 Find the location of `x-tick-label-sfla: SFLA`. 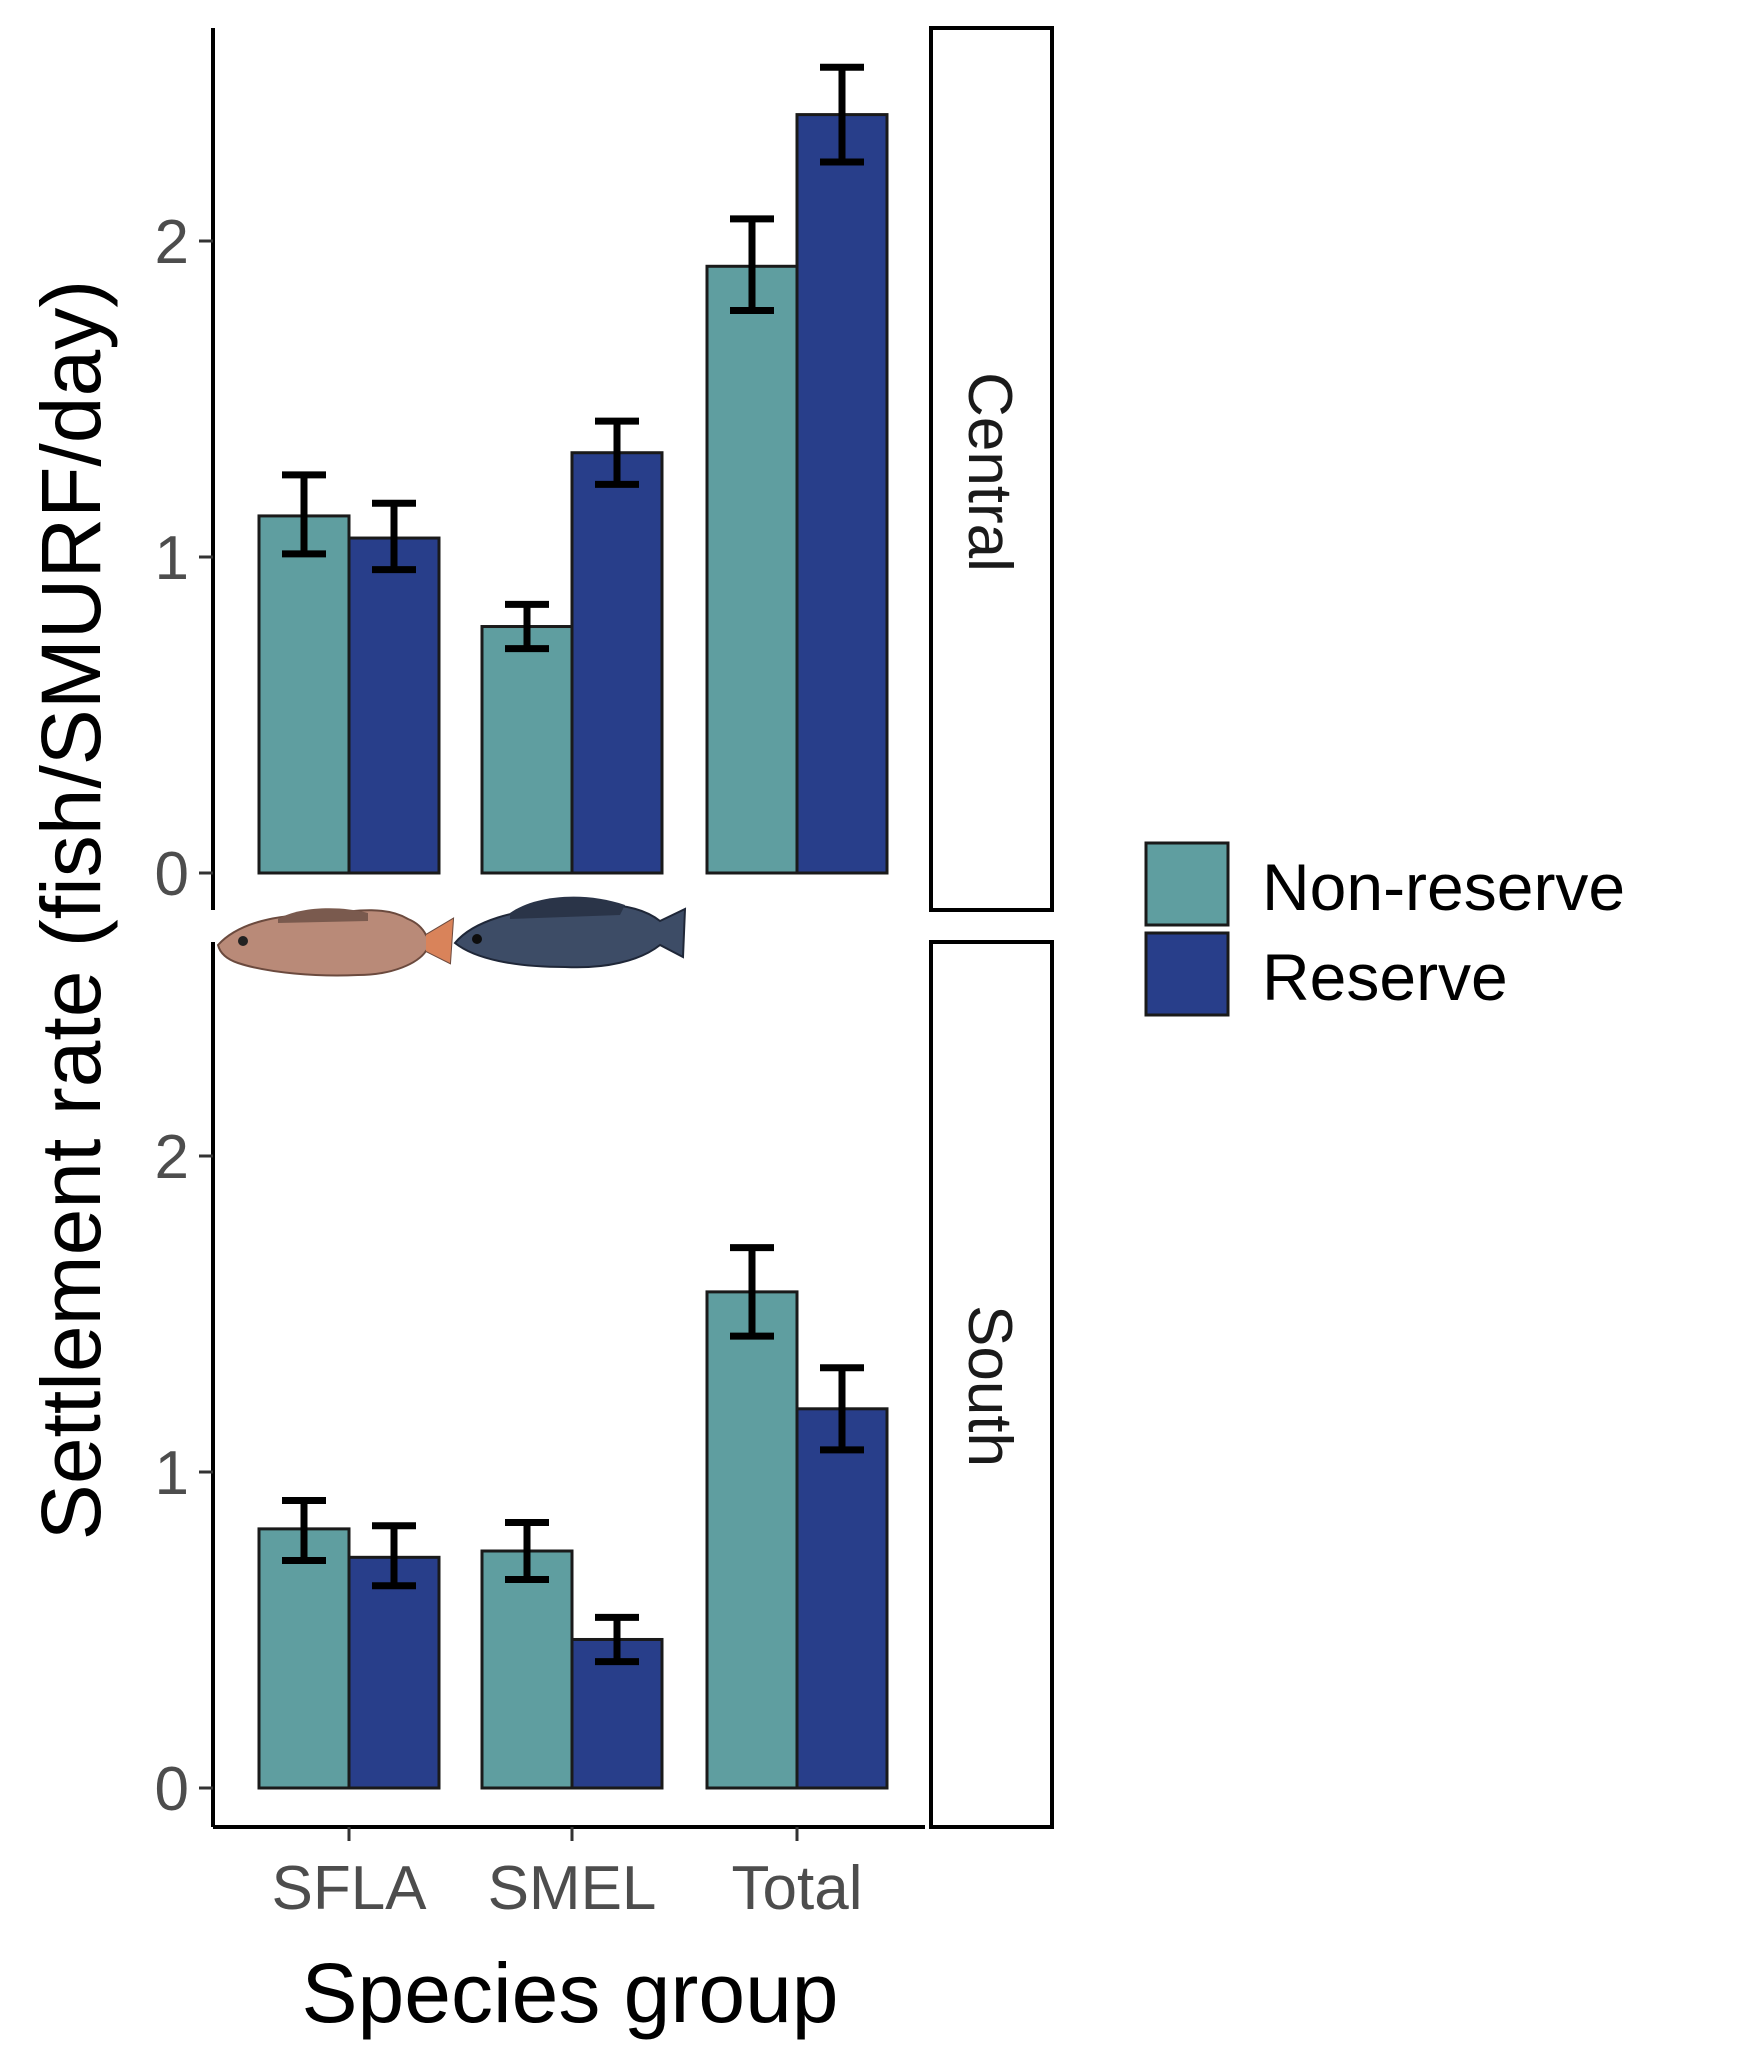

x-tick-label-sfla: SFLA is located at coordinates (349, 1888).